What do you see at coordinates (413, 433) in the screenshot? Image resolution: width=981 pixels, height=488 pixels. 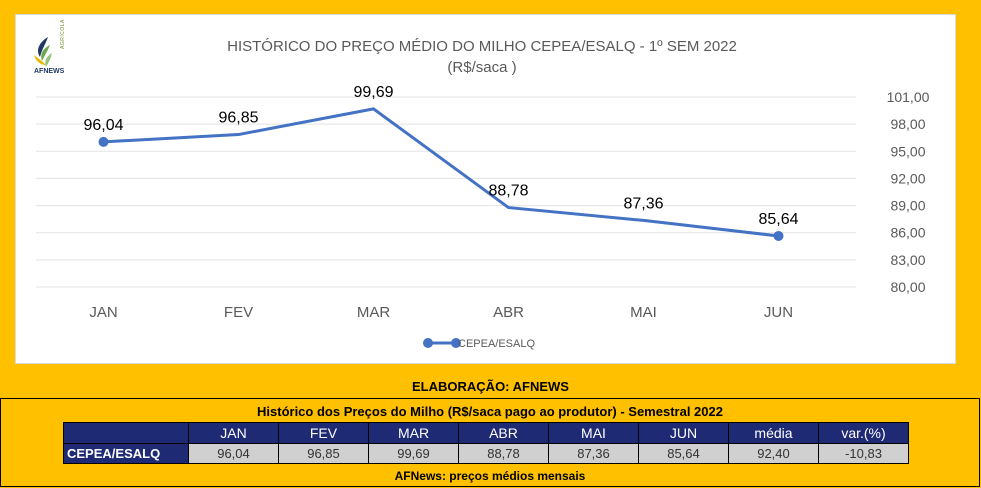 I see `table-header-cell: MAR` at bounding box center [413, 433].